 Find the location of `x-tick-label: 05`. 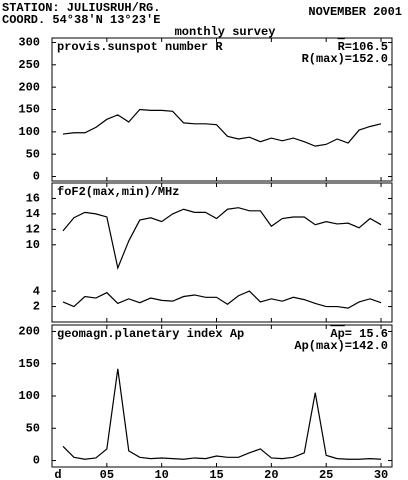

x-tick-label: 05 is located at coordinates (107, 474).